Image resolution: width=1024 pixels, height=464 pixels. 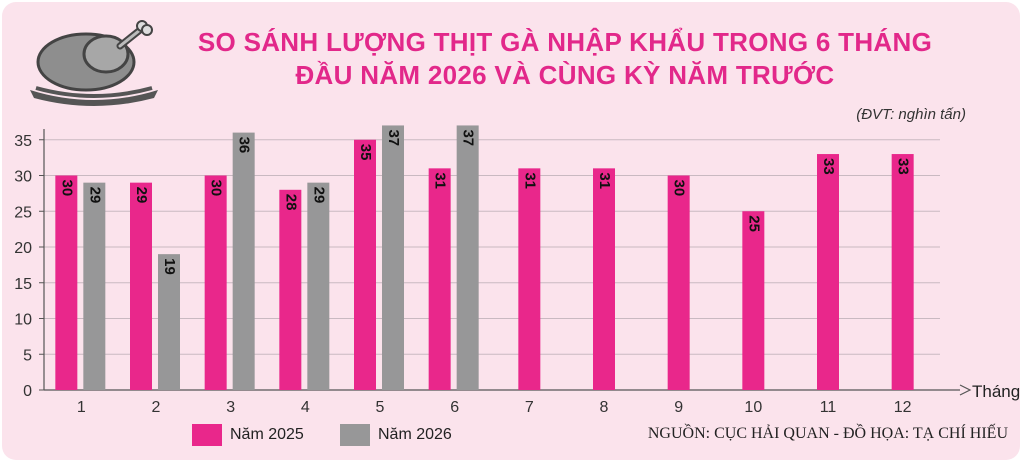 I want to click on roast-chicken-icon, so click(x=94, y=63).